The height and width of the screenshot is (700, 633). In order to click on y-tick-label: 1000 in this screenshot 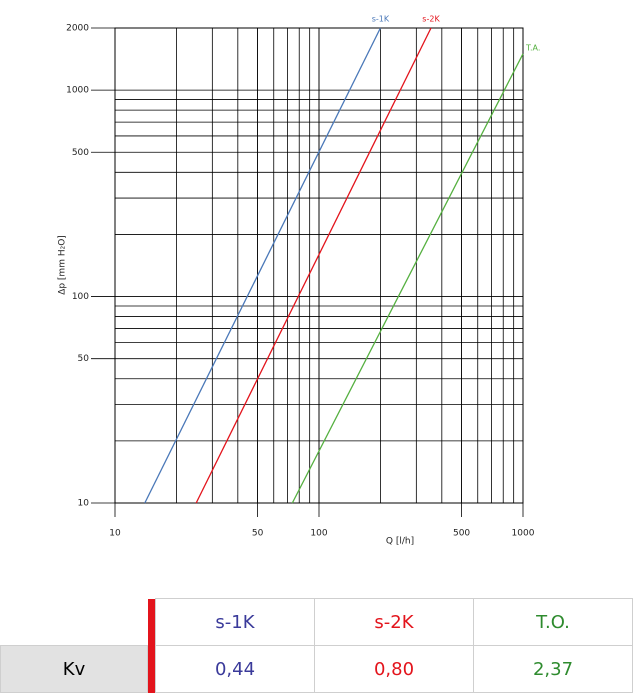, I will do `click(77, 91)`.